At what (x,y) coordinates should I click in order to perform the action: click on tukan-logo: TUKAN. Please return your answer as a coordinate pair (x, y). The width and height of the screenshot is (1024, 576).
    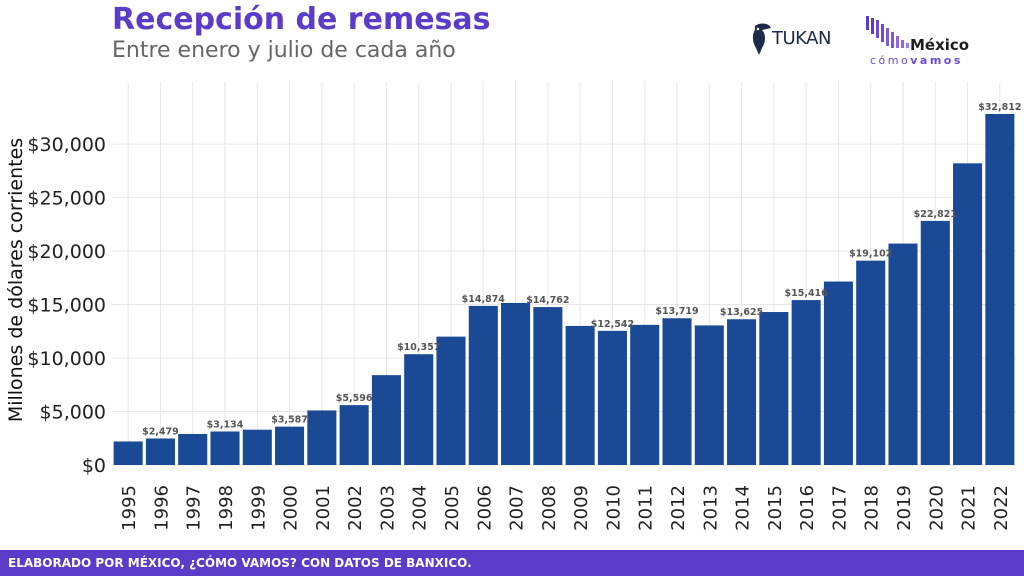
    Looking at the image, I should click on (792, 40).